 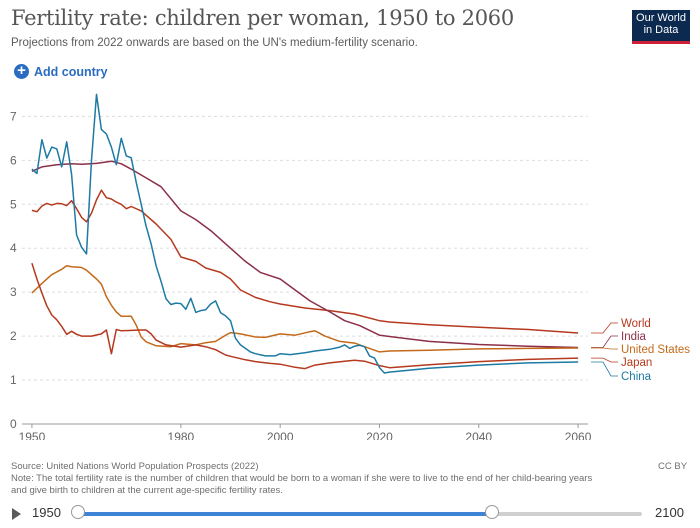 I want to click on y-tick-label: 7, so click(x=13, y=116).